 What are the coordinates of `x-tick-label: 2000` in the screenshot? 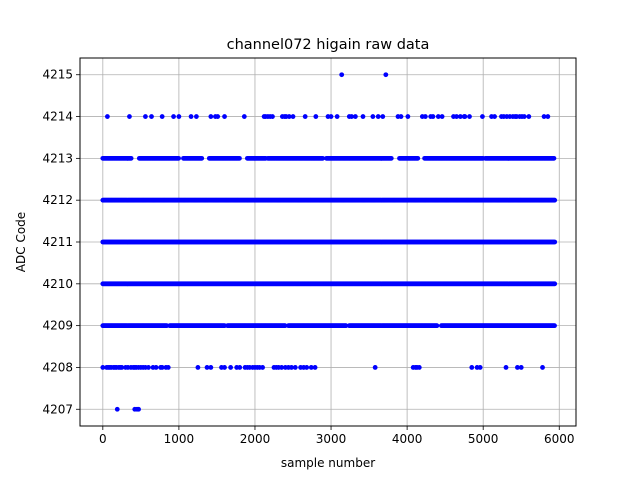 It's located at (255, 439).